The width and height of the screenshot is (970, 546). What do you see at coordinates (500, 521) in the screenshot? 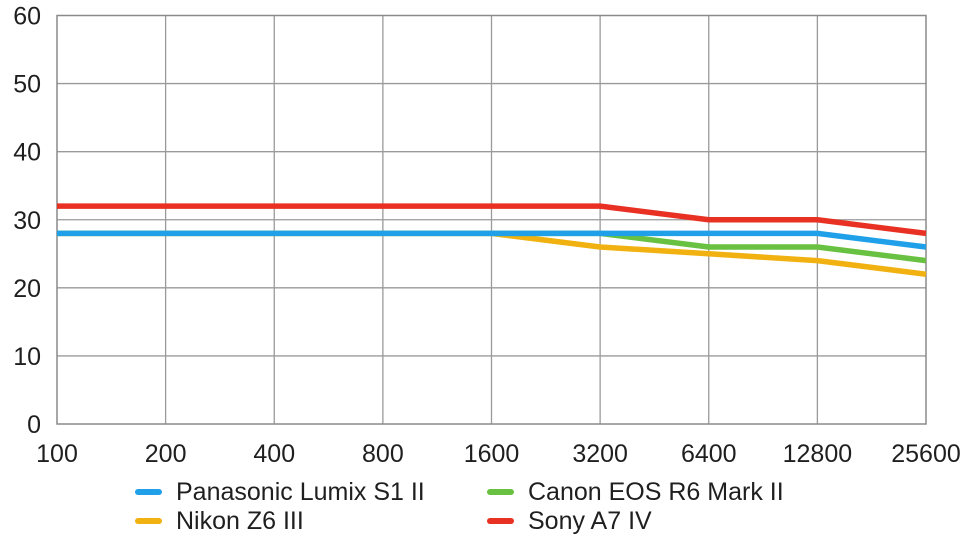
I see `legend-swatch-sony-icon` at bounding box center [500, 521].